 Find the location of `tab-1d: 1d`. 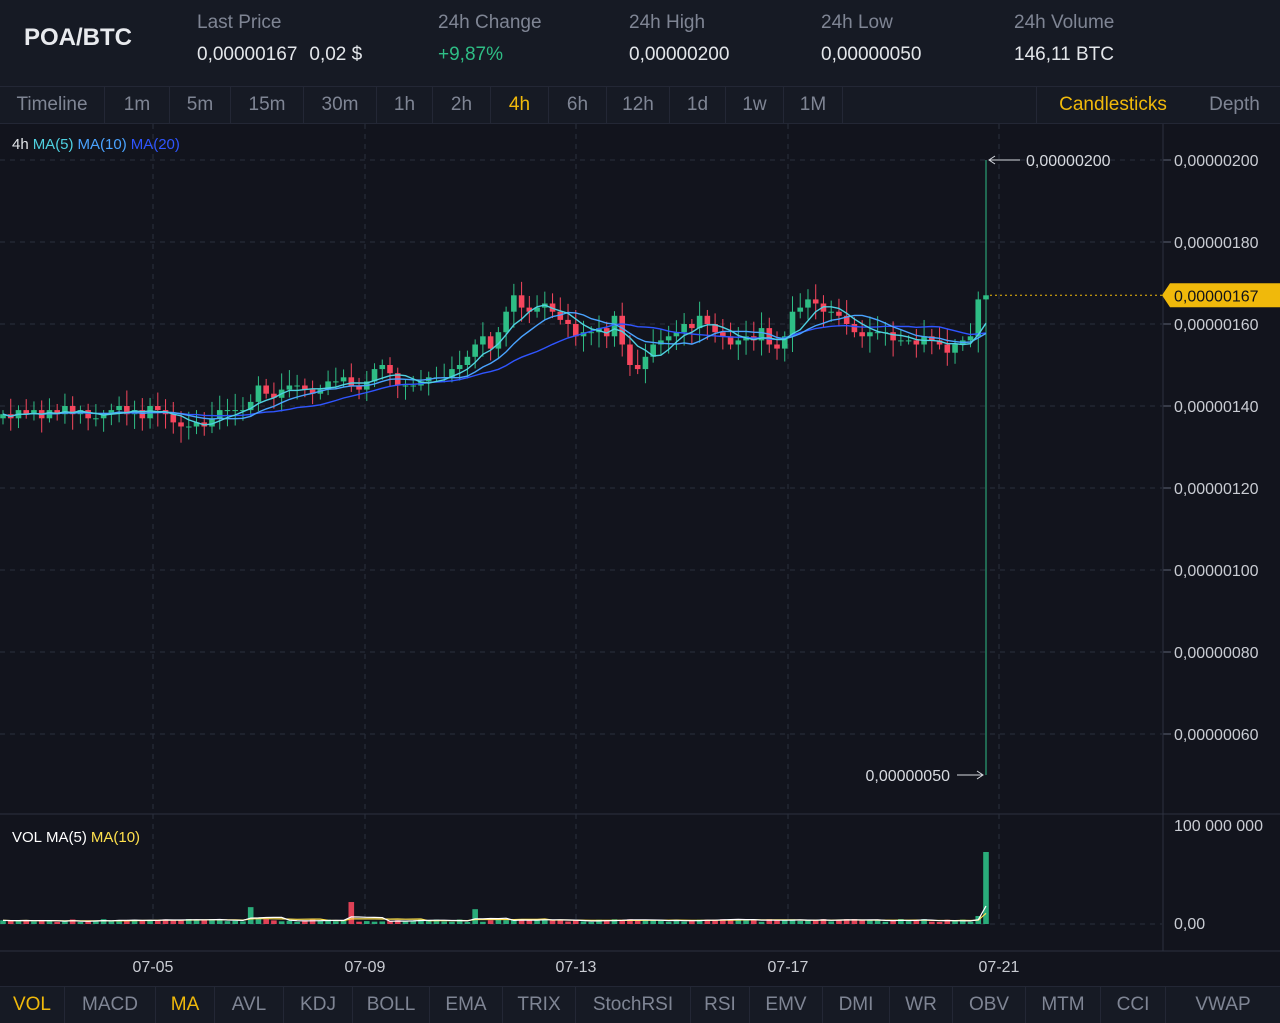

tab-1d: 1d is located at coordinates (698, 105).